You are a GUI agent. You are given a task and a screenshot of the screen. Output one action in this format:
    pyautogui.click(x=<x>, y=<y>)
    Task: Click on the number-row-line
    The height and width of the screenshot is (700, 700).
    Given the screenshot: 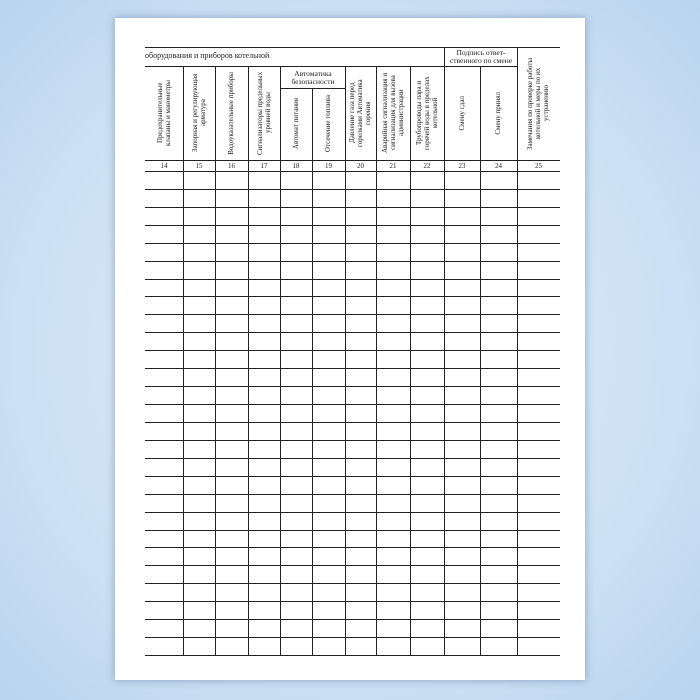 What is the action you would take?
    pyautogui.click(x=352, y=171)
    